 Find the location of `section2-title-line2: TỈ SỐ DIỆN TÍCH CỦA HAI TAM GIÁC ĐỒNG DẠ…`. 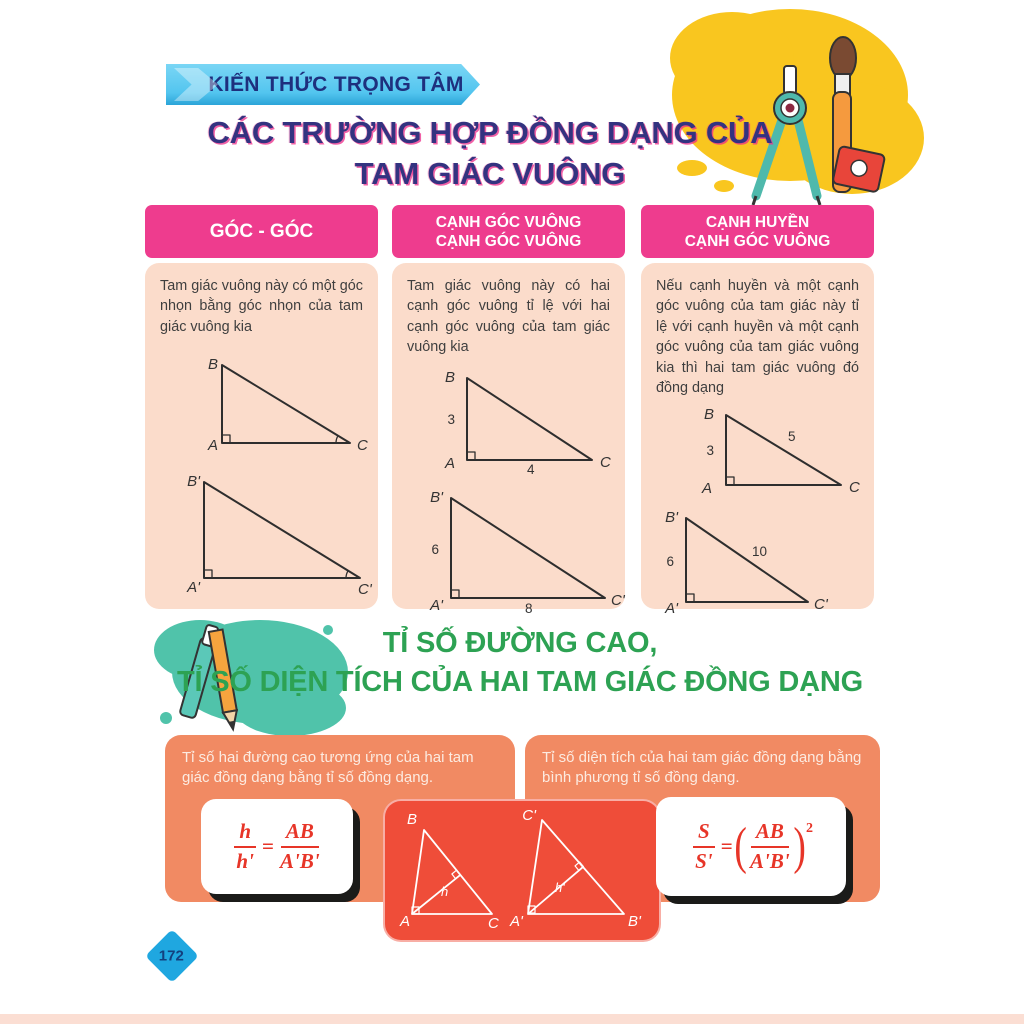

section2-title-line2: TỈ SỐ DIỆN TÍCH CỦA HAI TAM GIÁC ĐỒNG DẠ… is located at coordinates (520, 682).